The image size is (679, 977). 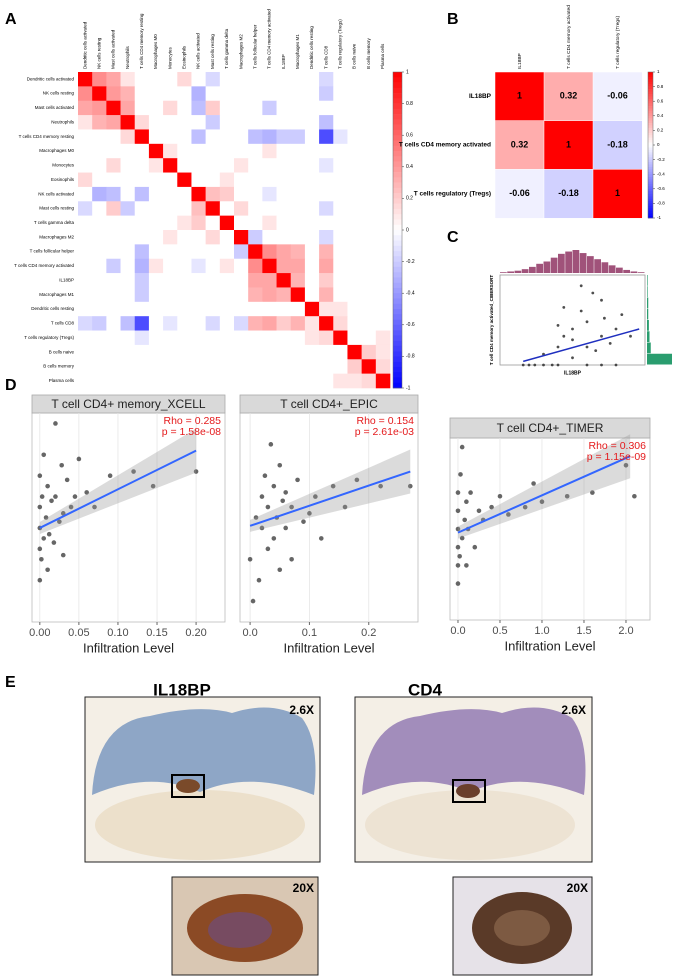 What do you see at coordinates (409, 104) in the screenshot?
I see `colorbar-label: 0.8` at bounding box center [409, 104].